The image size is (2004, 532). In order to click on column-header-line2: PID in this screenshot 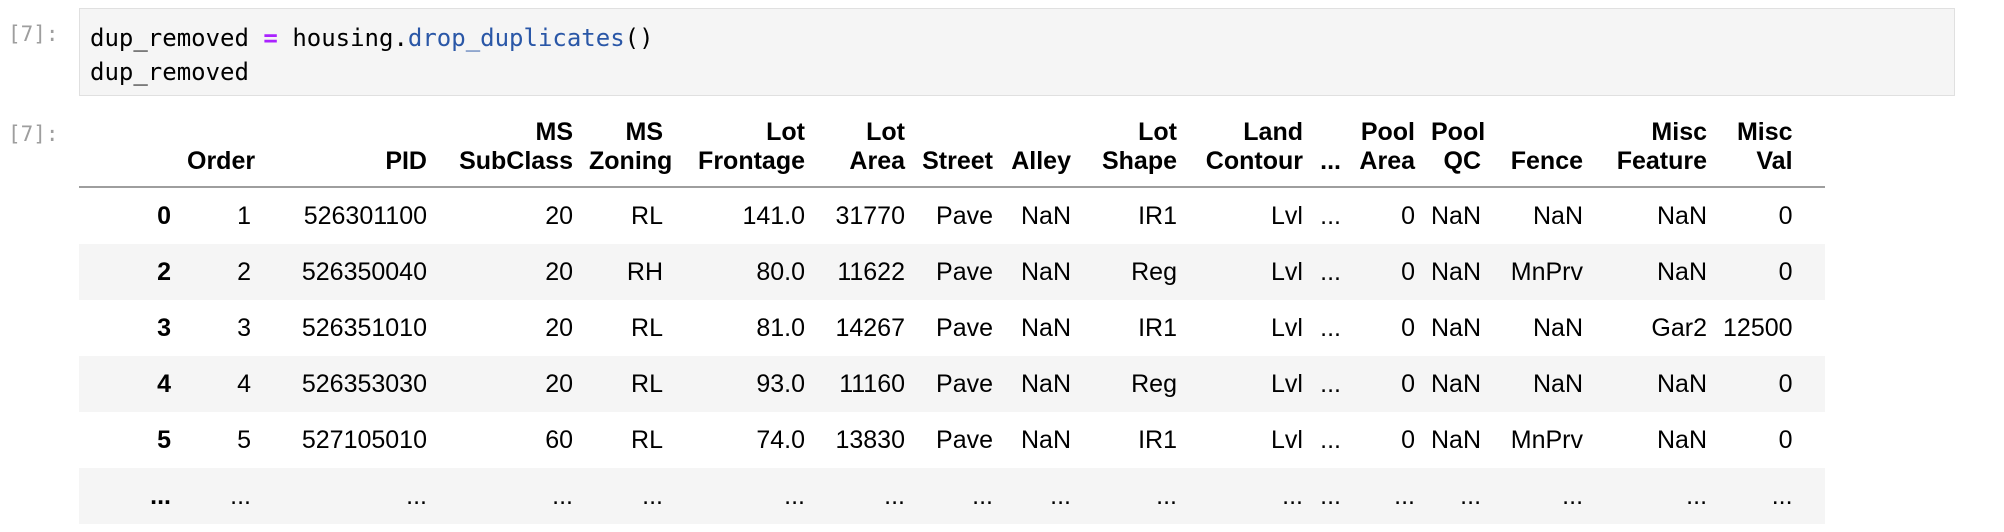, I will do `click(406, 161)`.